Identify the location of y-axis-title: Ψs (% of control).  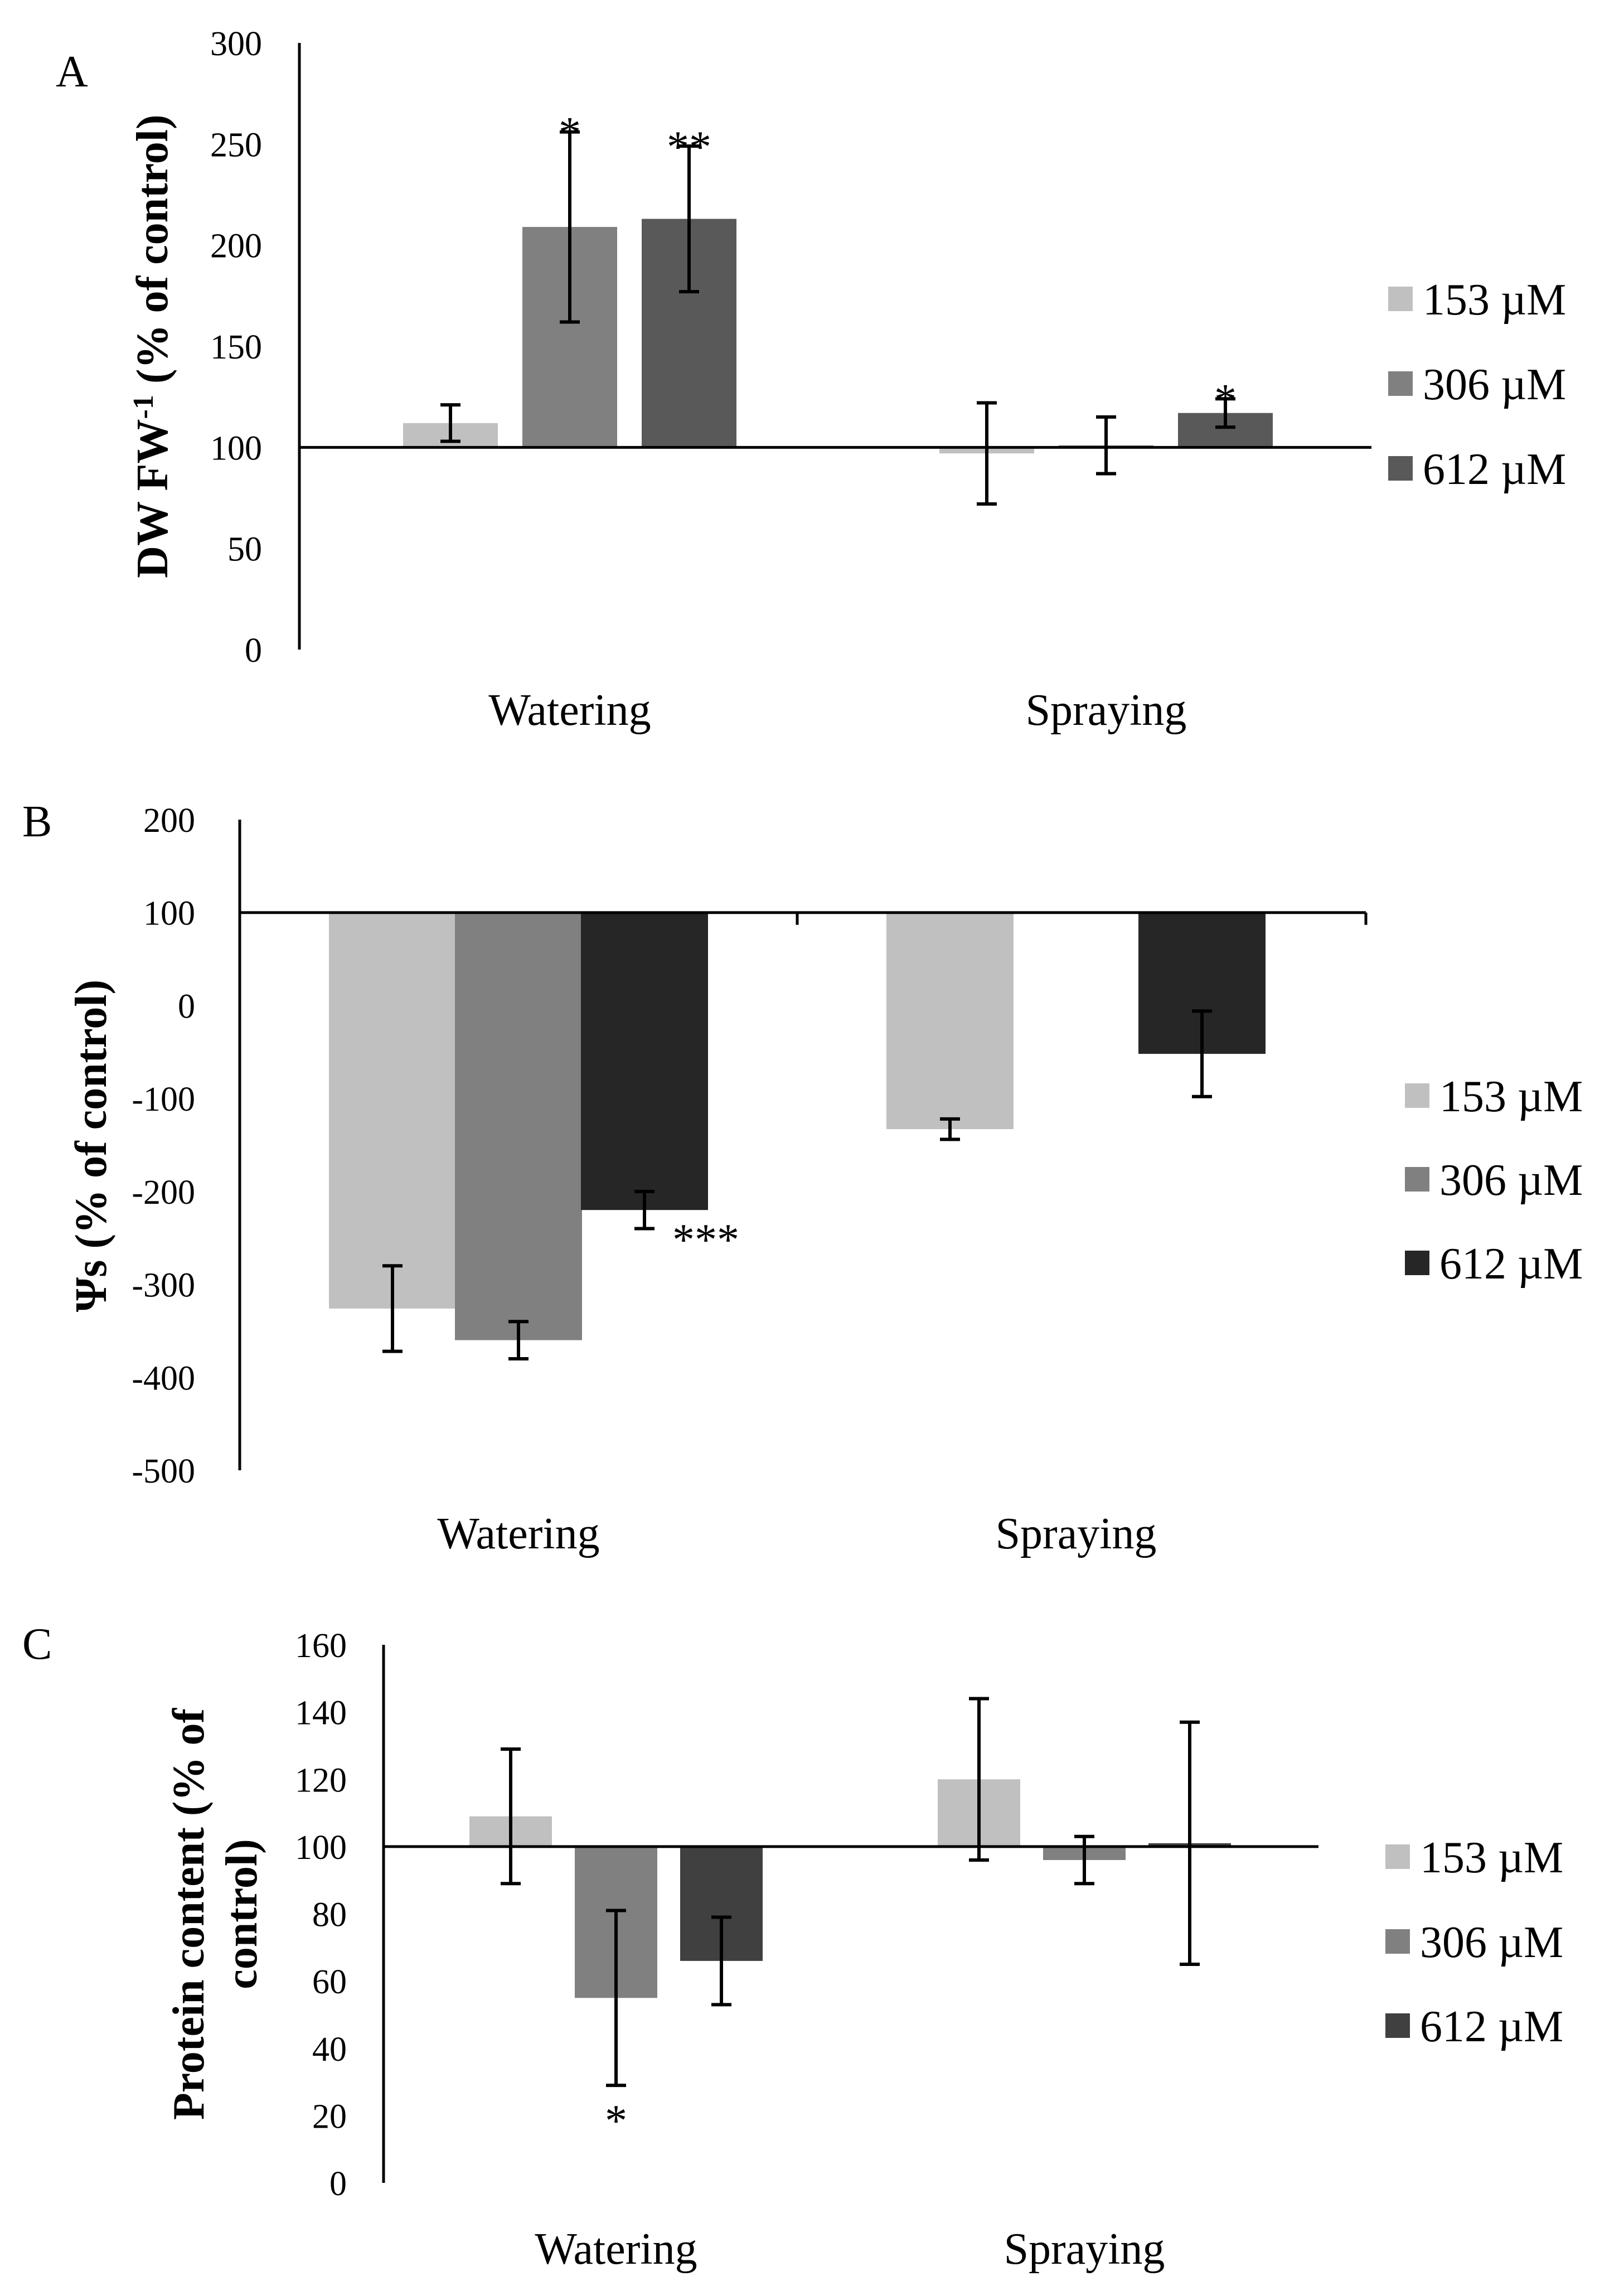
(92, 1146).